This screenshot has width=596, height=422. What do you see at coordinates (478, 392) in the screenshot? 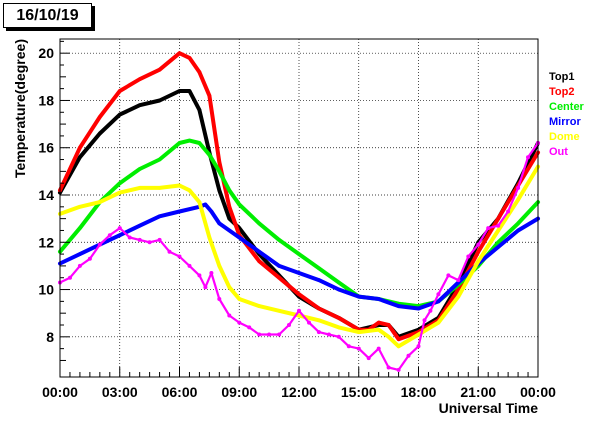
I see `x-tick-label: 21:00` at bounding box center [478, 392].